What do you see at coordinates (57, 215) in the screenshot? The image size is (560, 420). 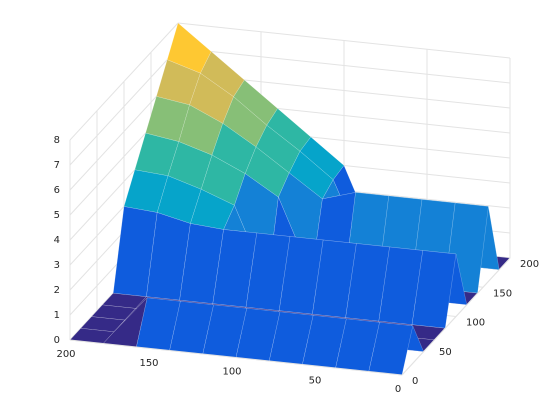 I see `z-tick-label: 5` at bounding box center [57, 215].